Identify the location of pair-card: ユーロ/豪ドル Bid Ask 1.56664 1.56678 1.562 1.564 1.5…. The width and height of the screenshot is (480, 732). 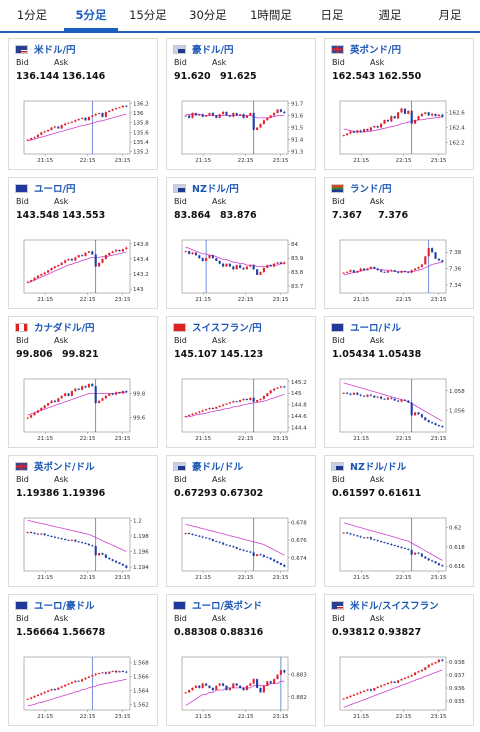
(83, 660).